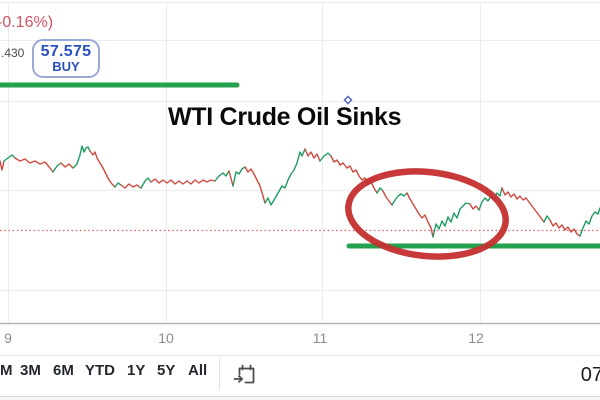 The image size is (600, 400). What do you see at coordinates (13, 53) in the screenshot?
I see `price-scale-value: .430` at bounding box center [13, 53].